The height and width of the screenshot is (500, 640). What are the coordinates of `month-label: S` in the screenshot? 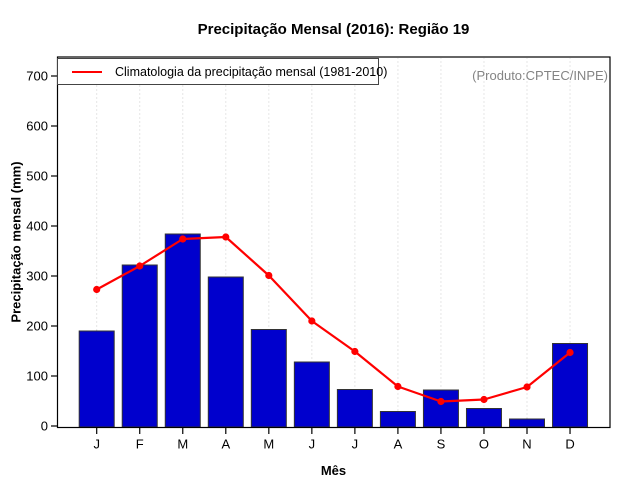 It's located at (441, 444).